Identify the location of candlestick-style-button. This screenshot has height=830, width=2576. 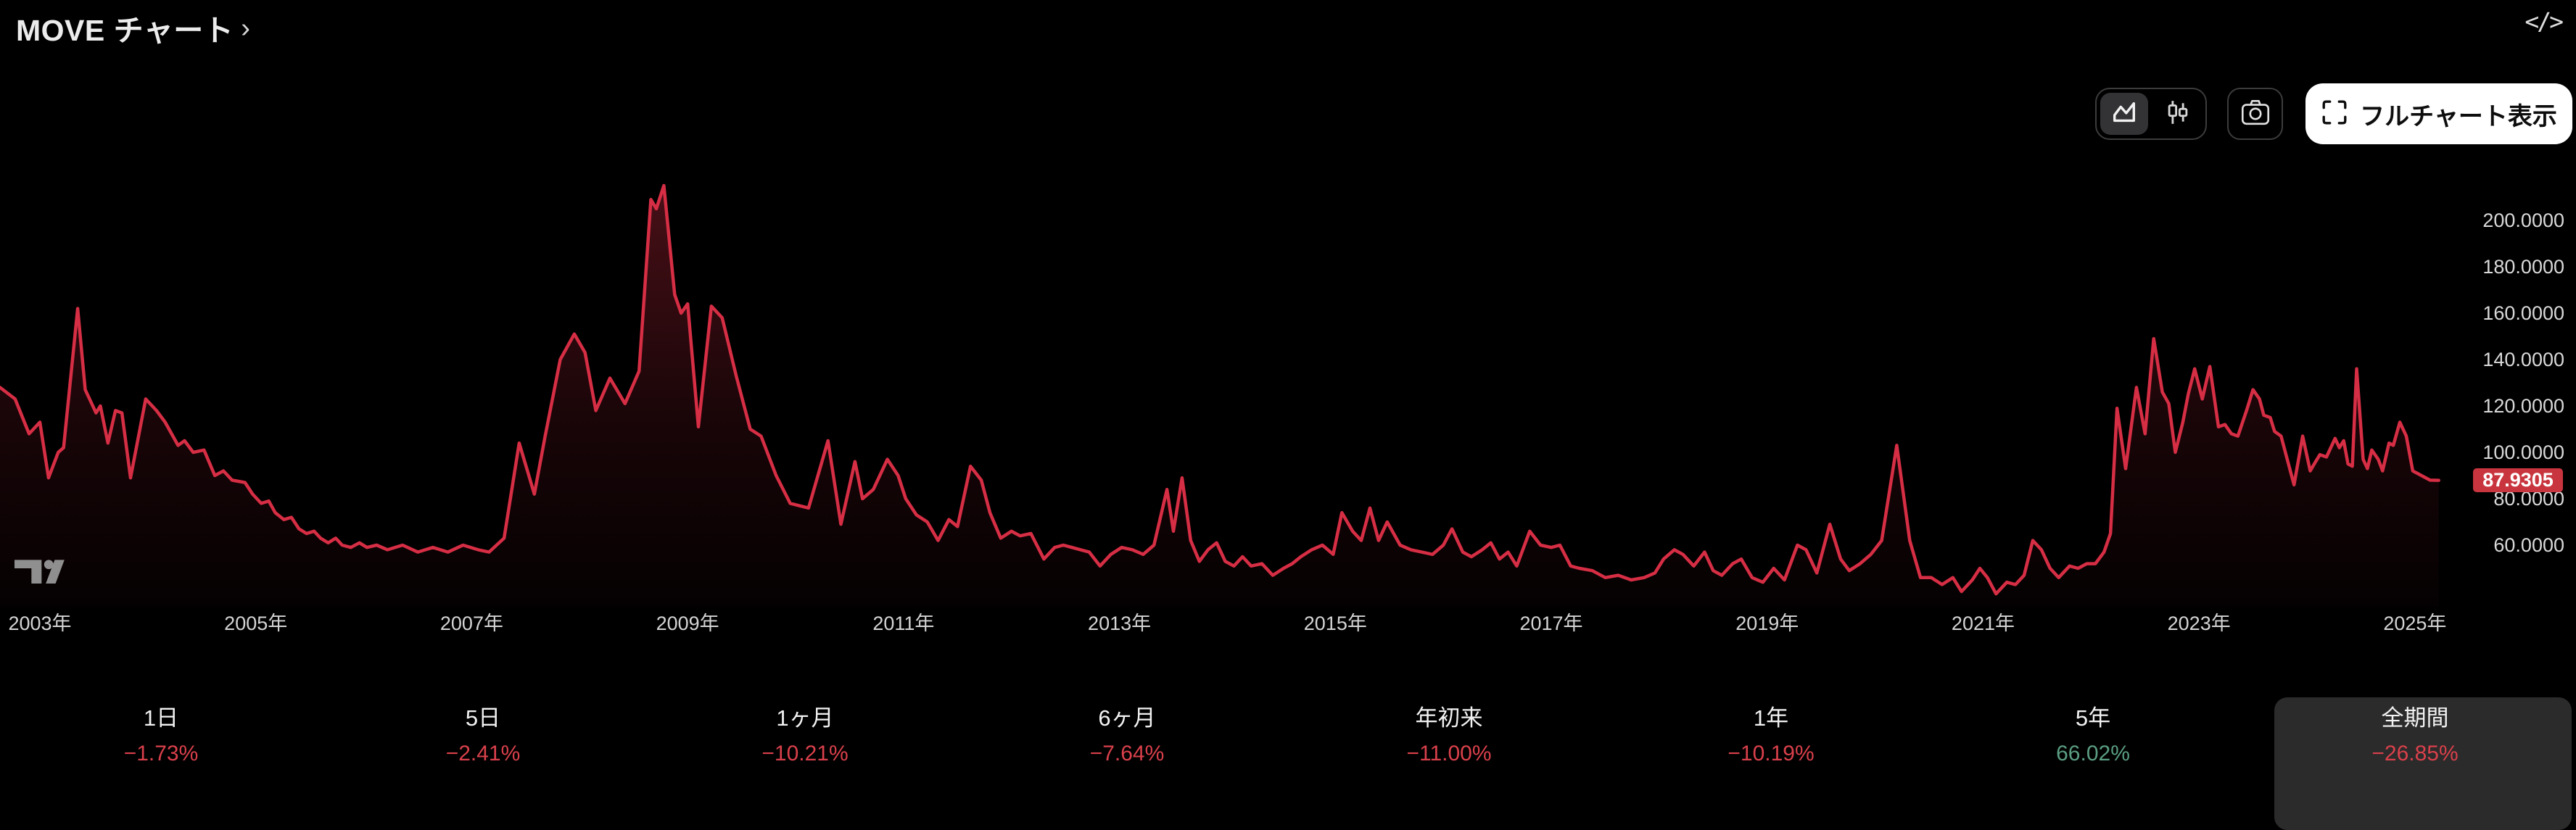
(2178, 114).